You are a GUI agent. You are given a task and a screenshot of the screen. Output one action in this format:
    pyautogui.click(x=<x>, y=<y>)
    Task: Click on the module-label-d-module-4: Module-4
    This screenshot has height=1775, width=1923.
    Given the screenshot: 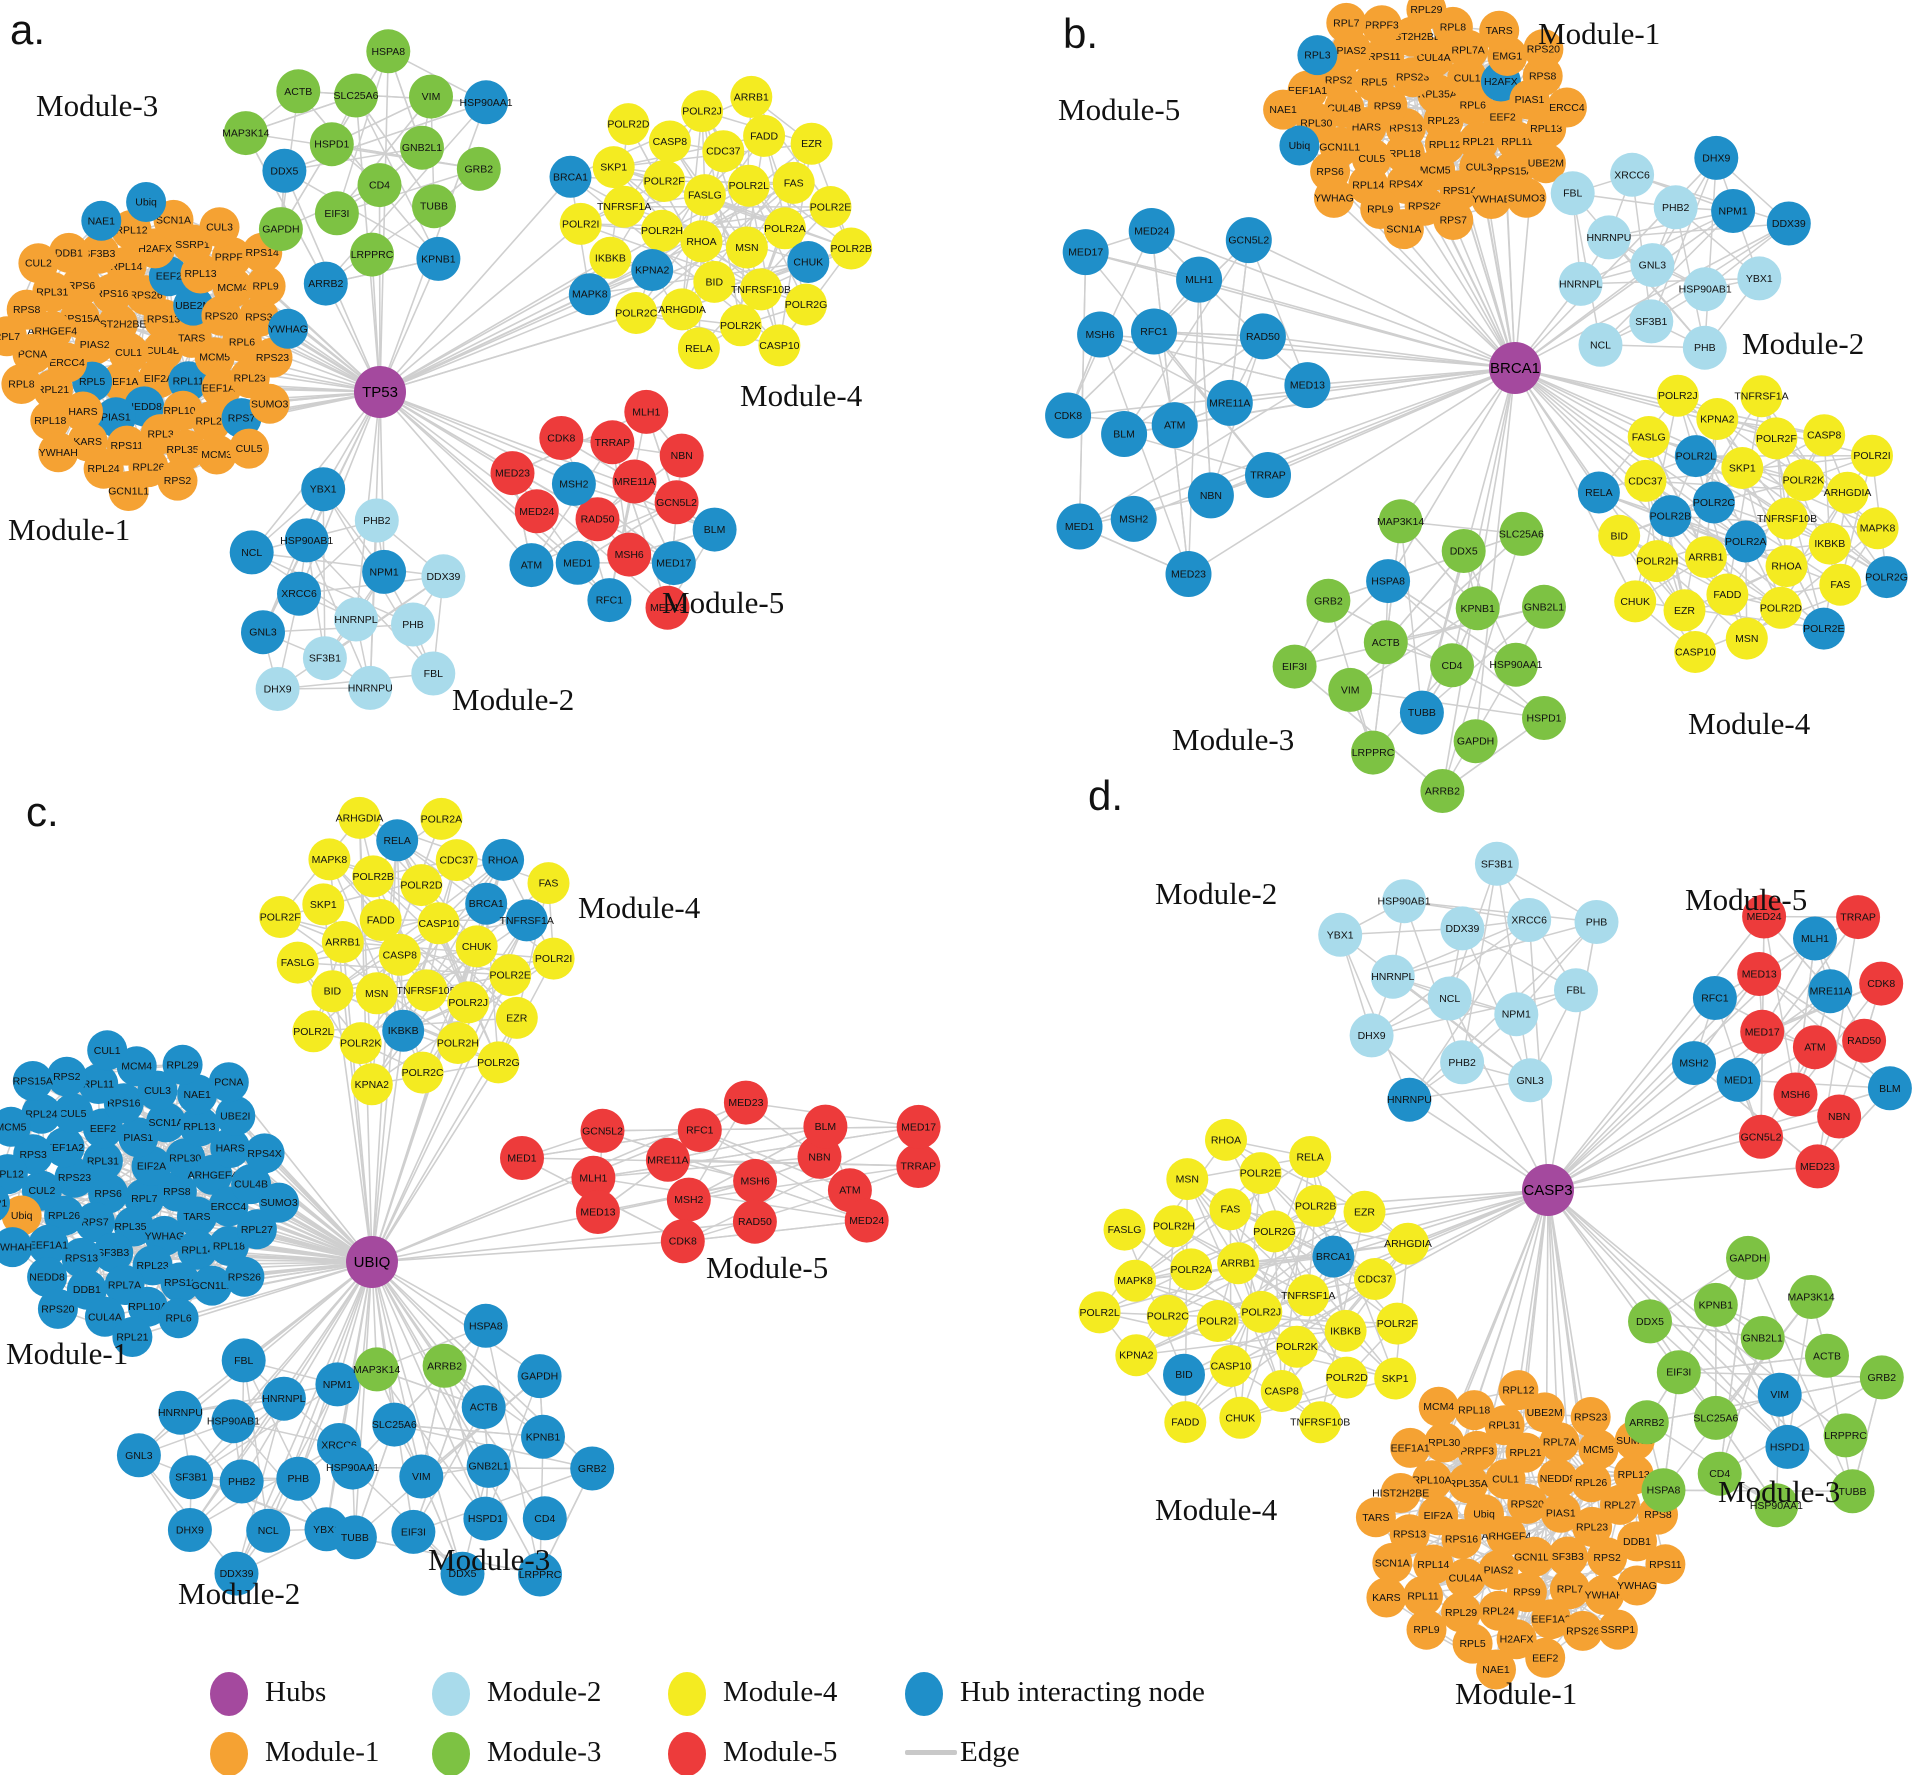 What is the action you would take?
    pyautogui.click(x=1216, y=1509)
    